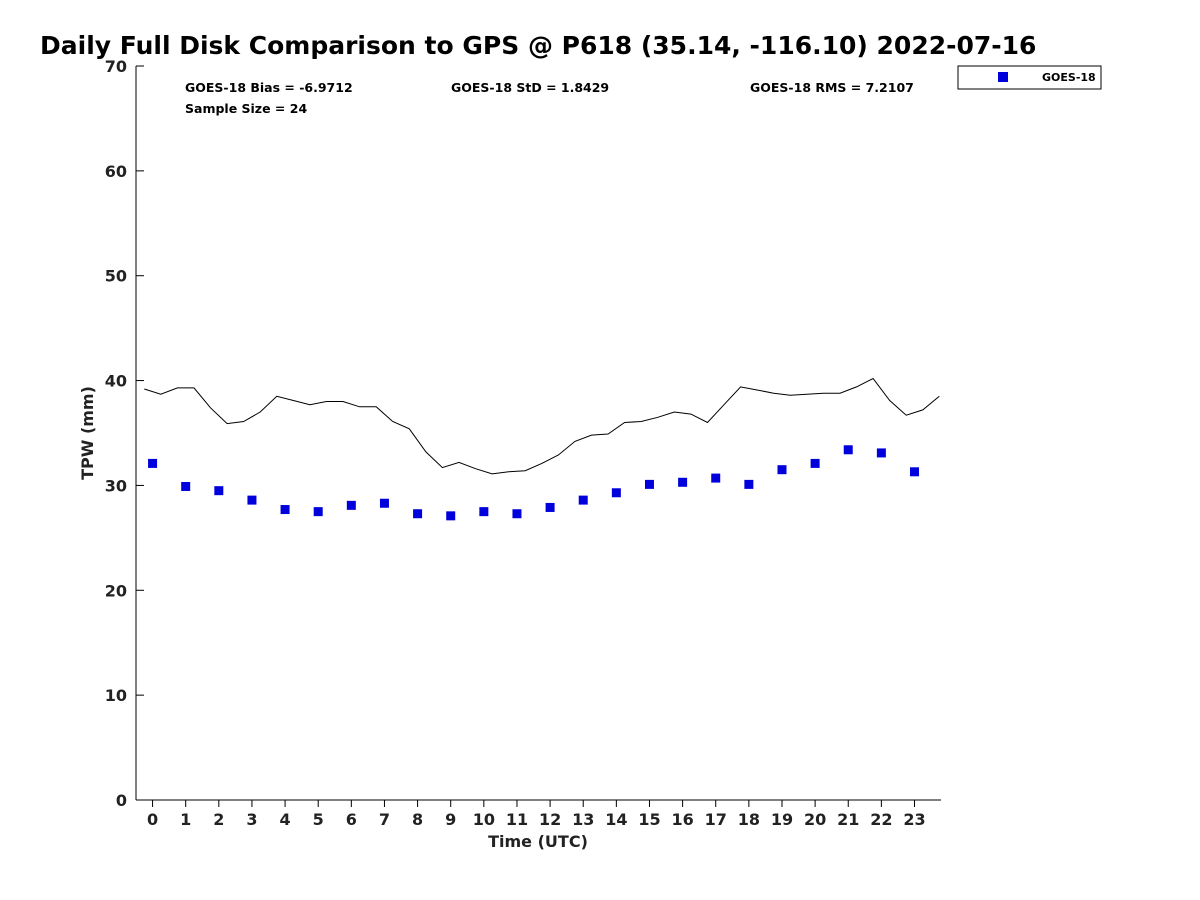 This screenshot has height=900, width=1200. What do you see at coordinates (550, 819) in the screenshot?
I see `x-tick-label: 12` at bounding box center [550, 819].